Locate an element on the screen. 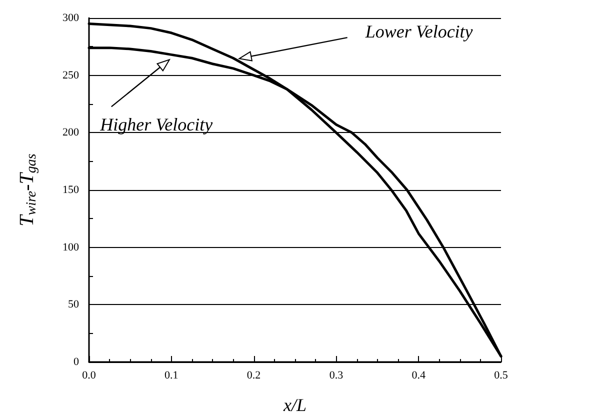 The height and width of the screenshot is (419, 616). annotation: Lower Velocity is located at coordinates (418, 32).